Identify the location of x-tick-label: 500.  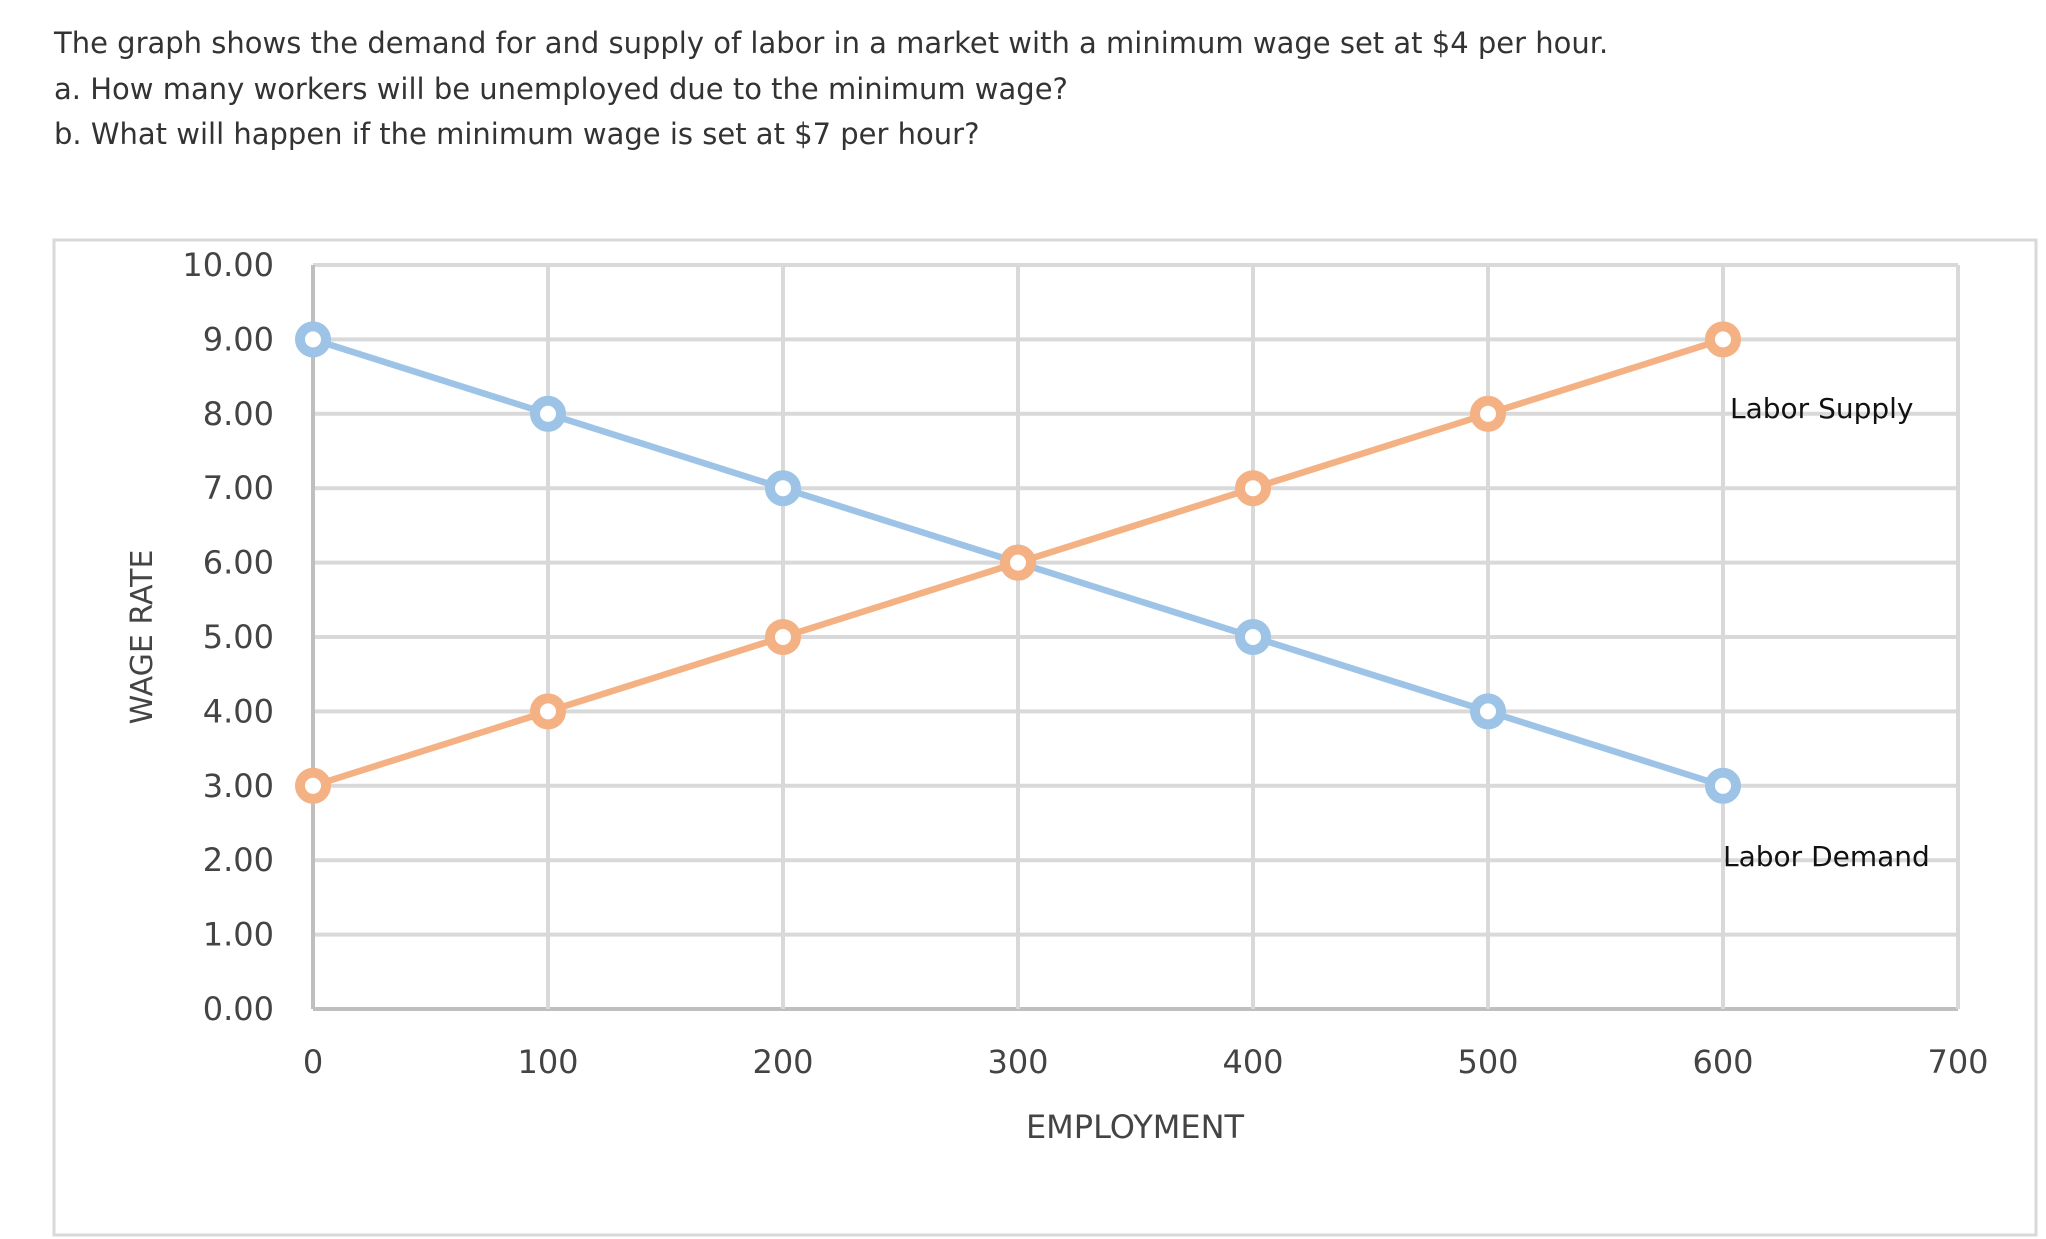
(1487, 1062).